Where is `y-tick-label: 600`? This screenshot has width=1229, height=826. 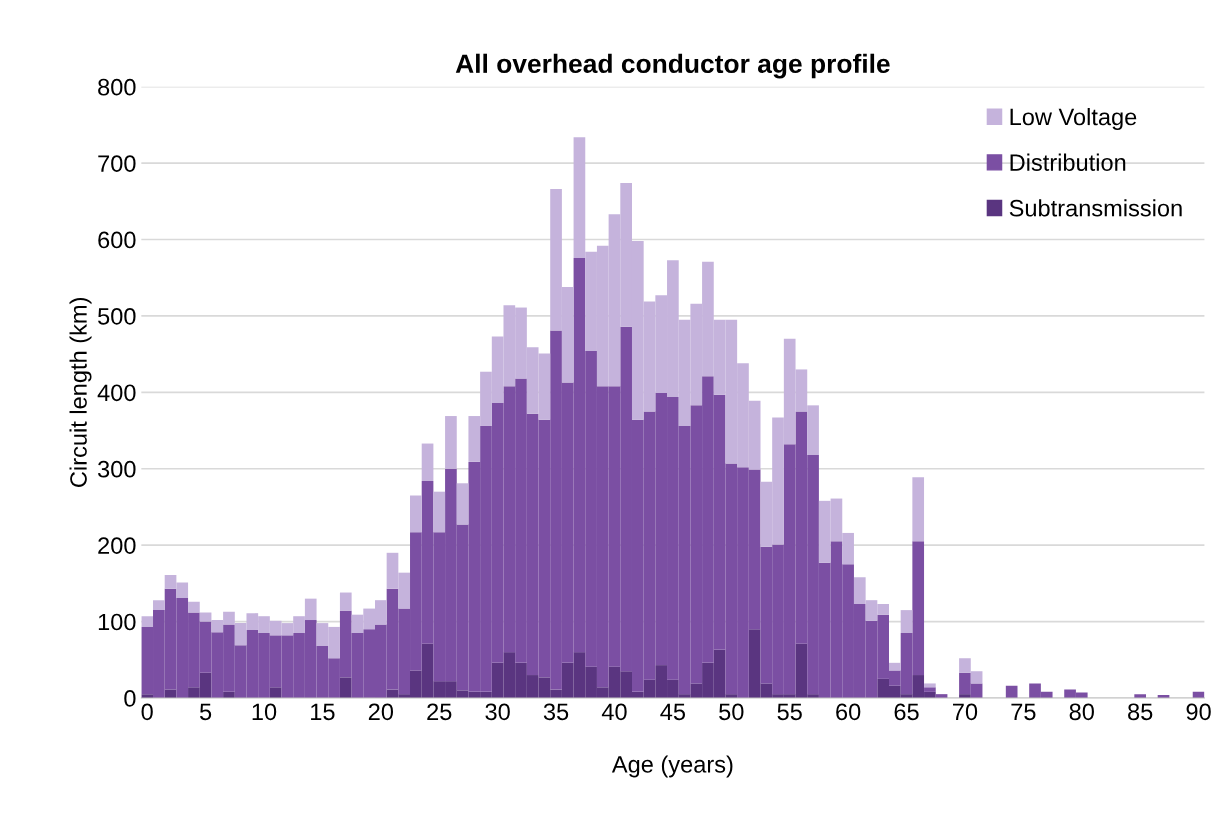
y-tick-label: 600 is located at coordinates (117, 240).